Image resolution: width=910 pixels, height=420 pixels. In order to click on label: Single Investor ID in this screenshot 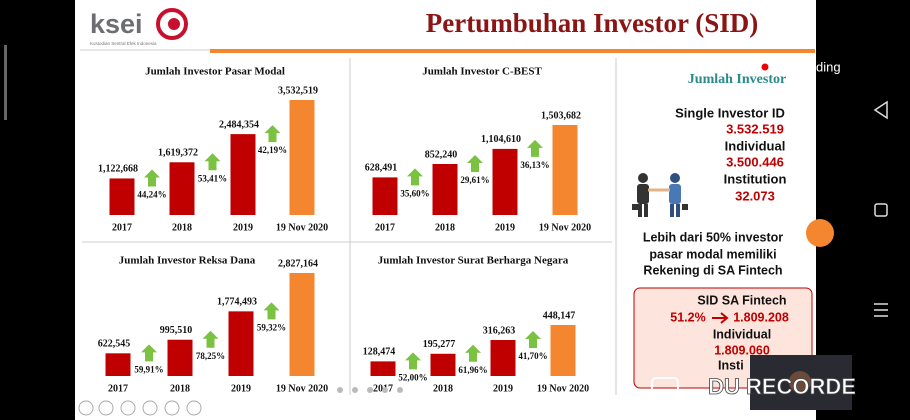, I will do `click(730, 112)`.